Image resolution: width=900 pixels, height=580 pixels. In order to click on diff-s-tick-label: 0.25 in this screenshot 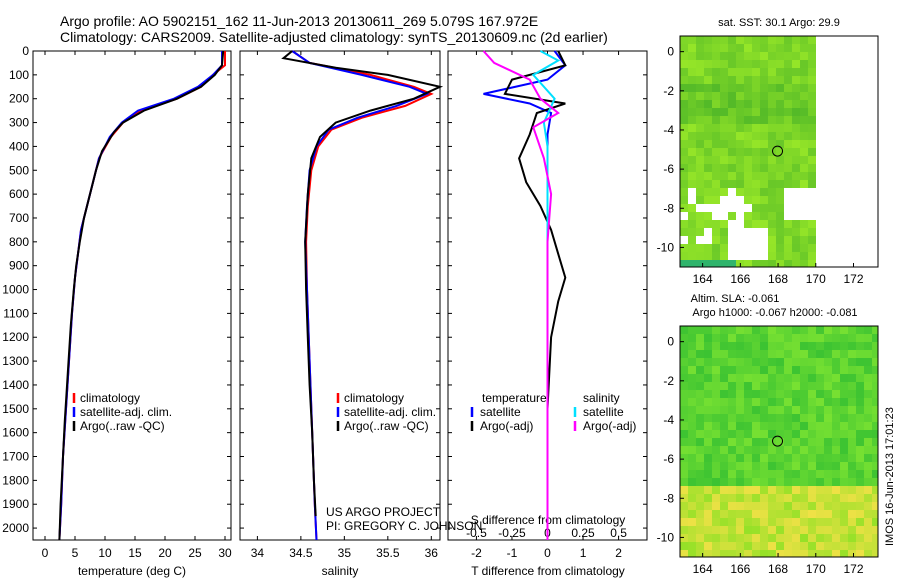, I will do `click(583, 533)`.